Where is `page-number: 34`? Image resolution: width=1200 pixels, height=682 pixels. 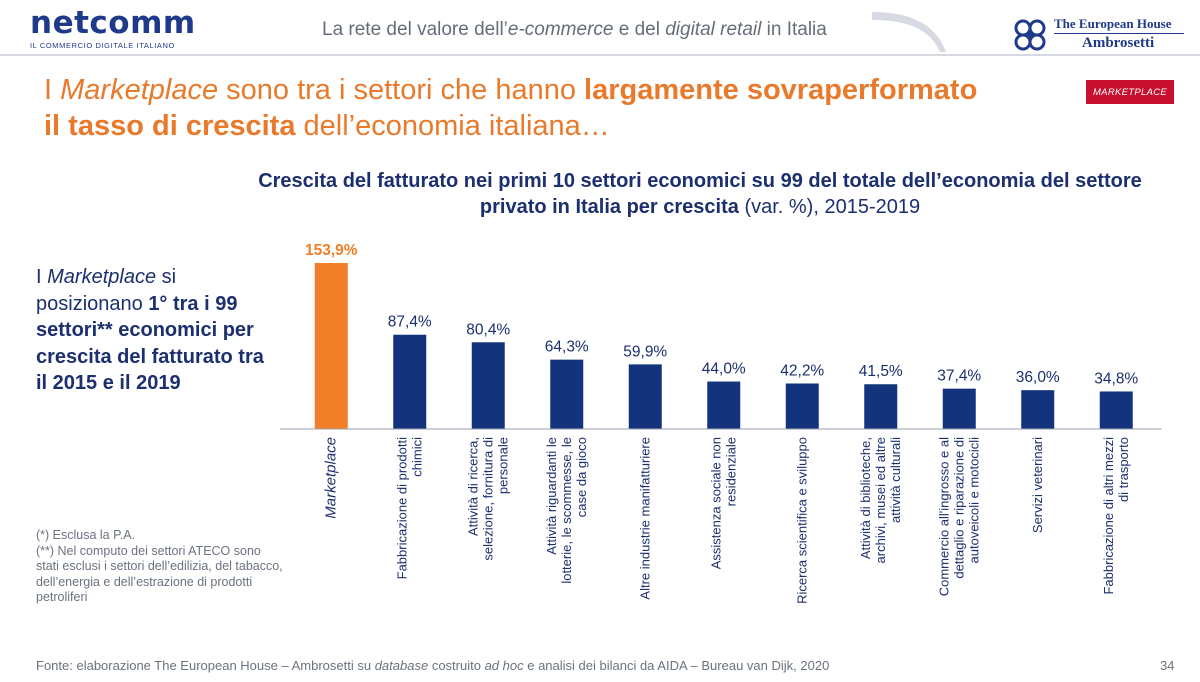 page-number: 34 is located at coordinates (1167, 665).